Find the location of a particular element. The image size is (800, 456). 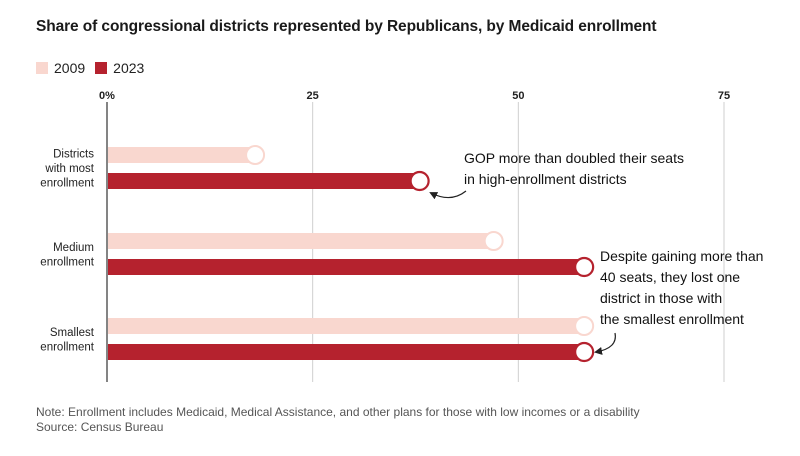

annotation-1-line-1: GOP more than doubled their seats is located at coordinates (574, 158).